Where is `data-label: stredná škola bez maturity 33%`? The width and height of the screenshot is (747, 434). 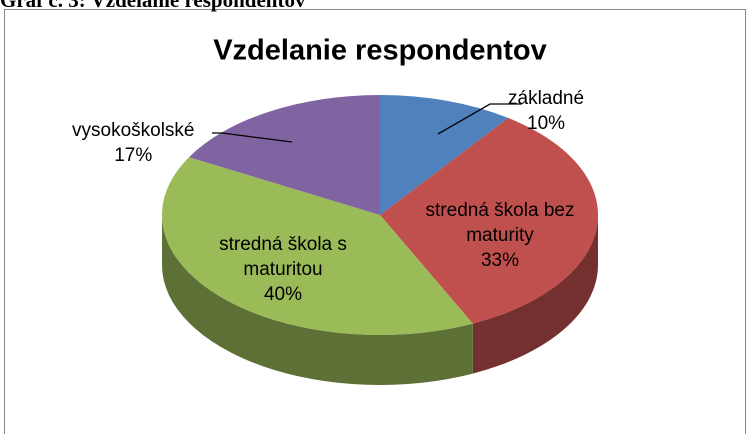 data-label: stredná škola bez maturity 33% is located at coordinates (500, 235).